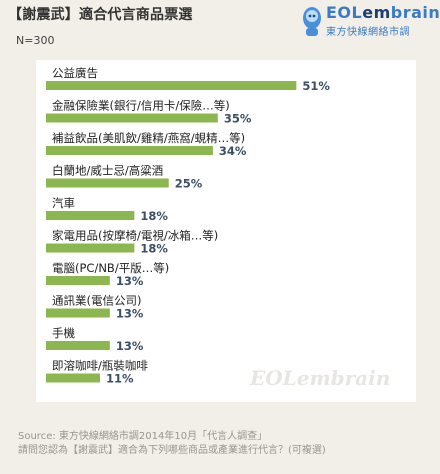 This screenshot has height=474, width=440. I want to click on category-label: 即溶咖啡/瓶裝咖啡, so click(100, 366).